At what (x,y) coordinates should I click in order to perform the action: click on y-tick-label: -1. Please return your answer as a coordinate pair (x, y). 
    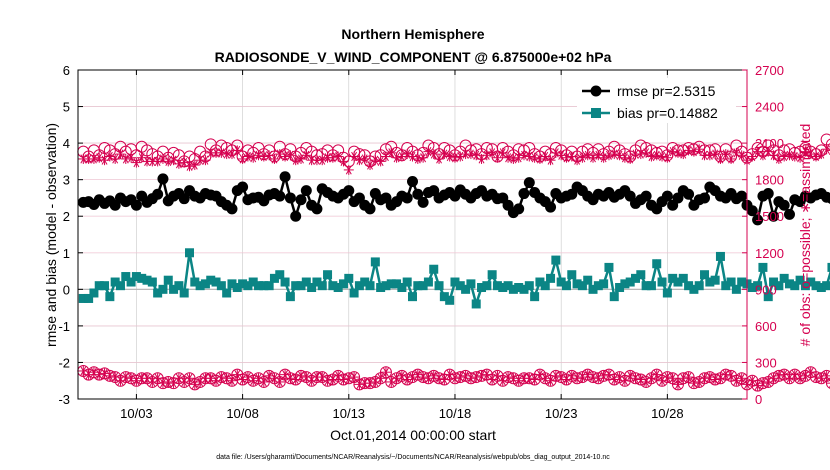
    Looking at the image, I should click on (64, 326).